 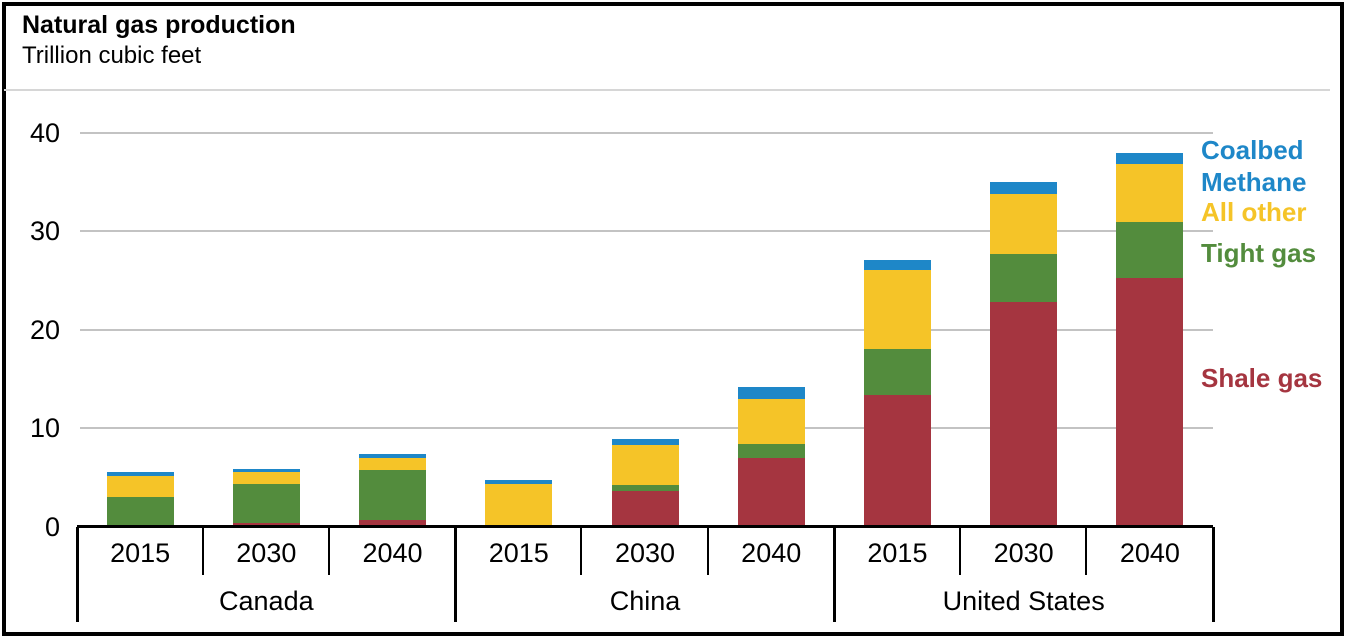 What do you see at coordinates (1024, 187) in the screenshot?
I see `bar-segment-coalbed-methane-united-states-2030` at bounding box center [1024, 187].